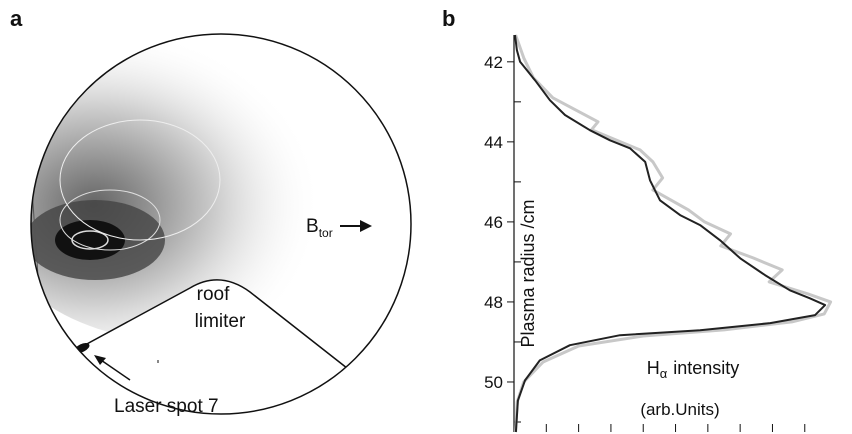 Image resolution: width=852 pixels, height=434 pixels. What do you see at coordinates (706, 368) in the screenshot?
I see `x-label-text: intensity` at bounding box center [706, 368].